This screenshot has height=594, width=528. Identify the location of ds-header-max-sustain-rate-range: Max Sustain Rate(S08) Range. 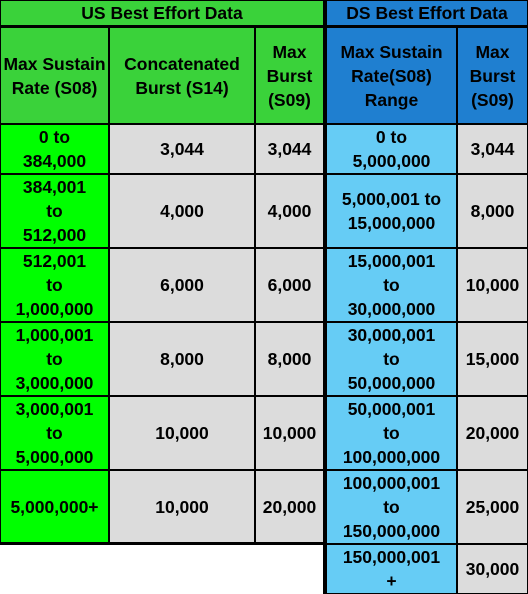
(391, 75).